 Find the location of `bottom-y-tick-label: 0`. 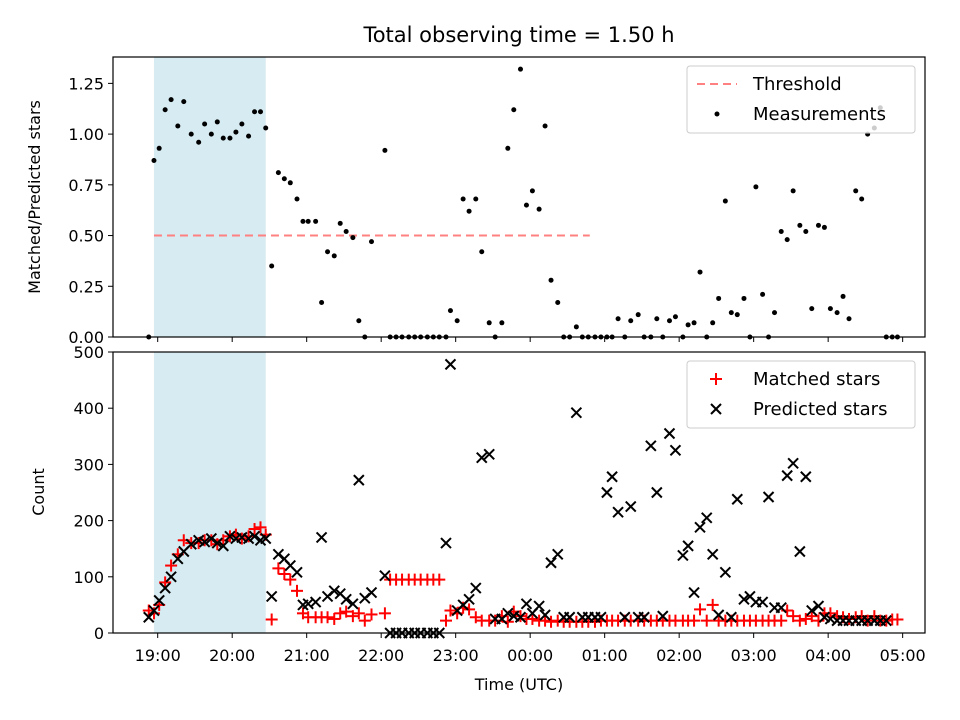

bottom-y-tick-label: 0 is located at coordinates (99, 633).